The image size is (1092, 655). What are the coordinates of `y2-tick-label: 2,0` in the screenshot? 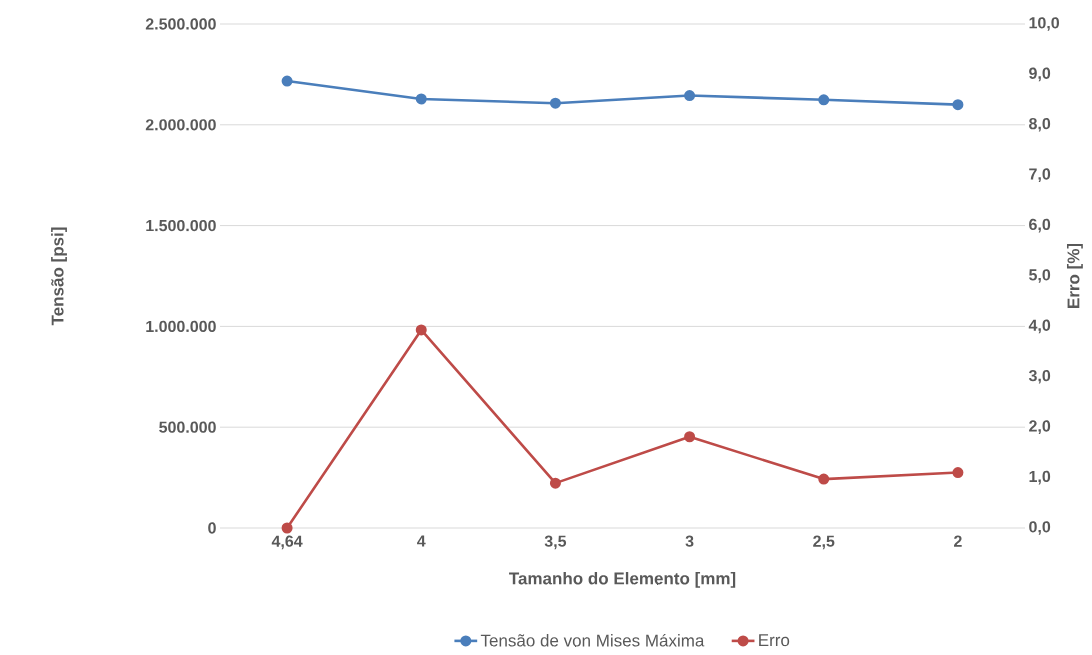 It's located at (1040, 427).